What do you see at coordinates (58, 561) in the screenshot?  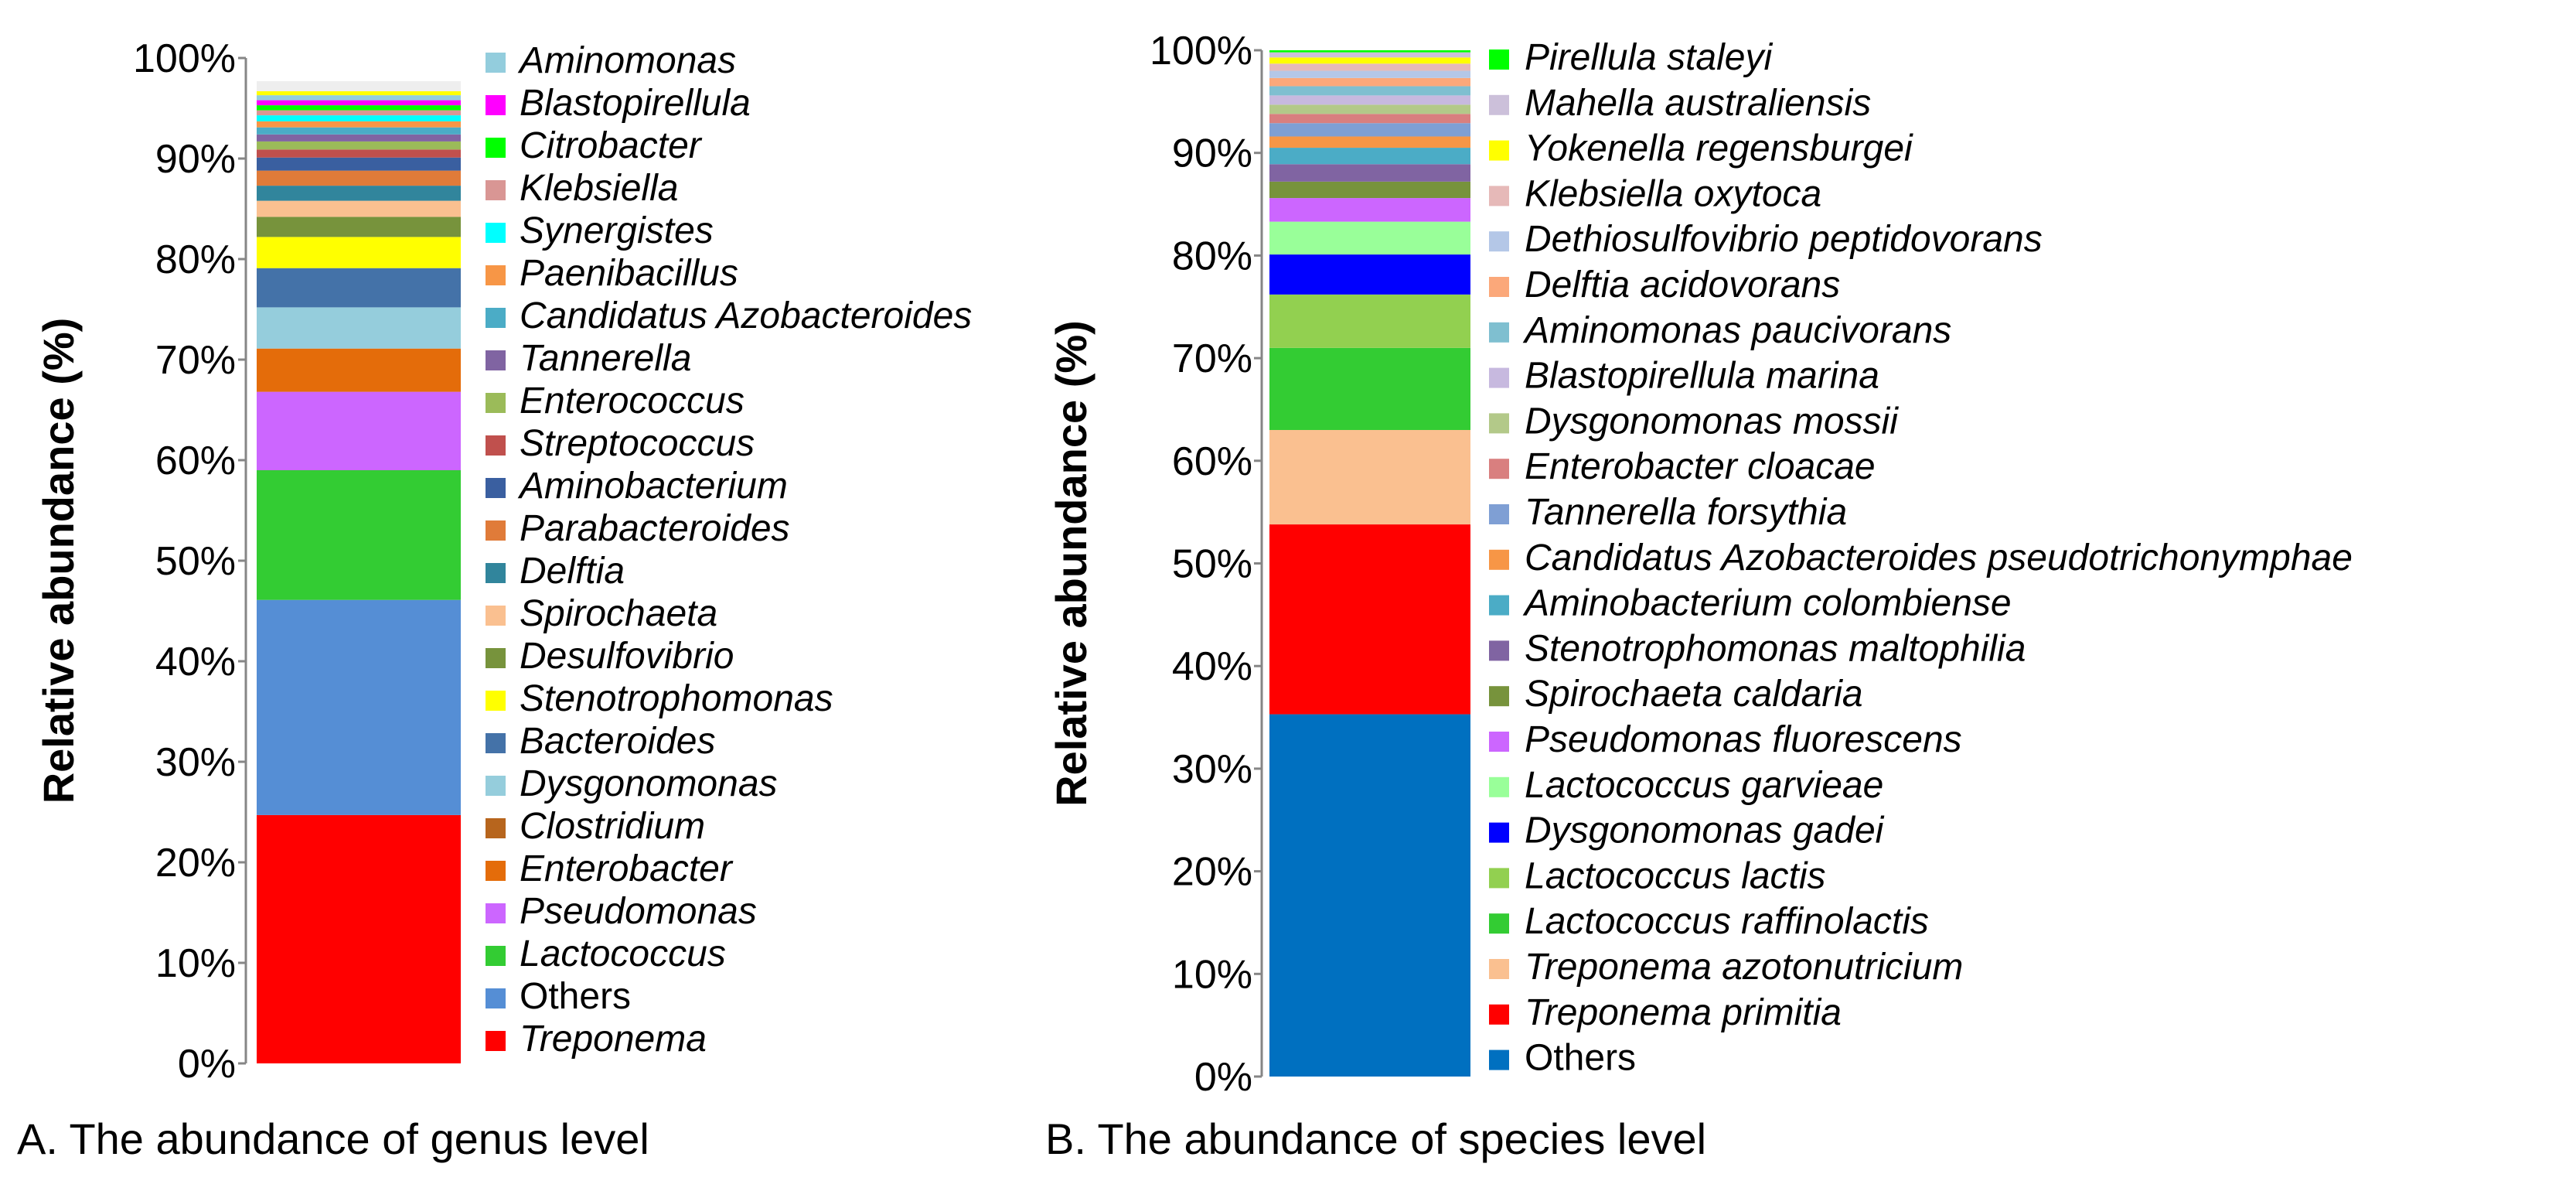 I see `y-axis-label: Relative abundance (%)` at bounding box center [58, 561].